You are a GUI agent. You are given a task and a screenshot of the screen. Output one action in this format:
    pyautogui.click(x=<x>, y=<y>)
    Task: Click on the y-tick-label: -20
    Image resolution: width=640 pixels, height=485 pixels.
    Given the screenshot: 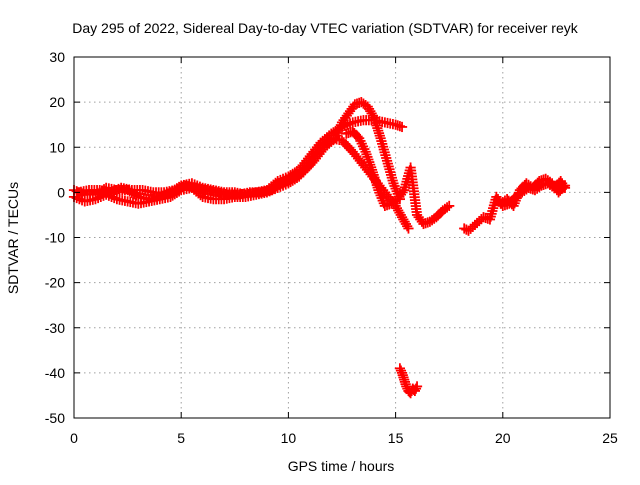 What is the action you would take?
    pyautogui.click(x=55, y=283)
    